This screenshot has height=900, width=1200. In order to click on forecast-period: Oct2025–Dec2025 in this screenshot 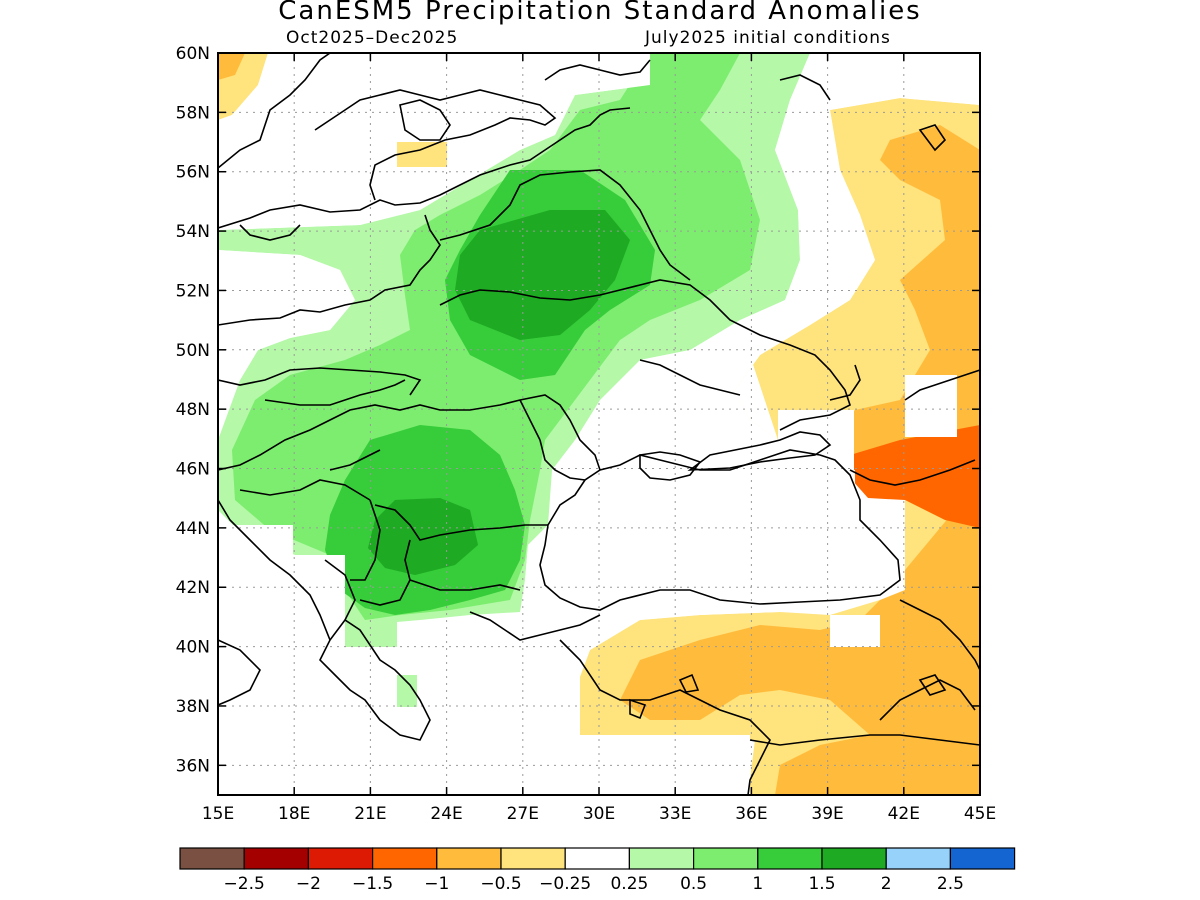, I will do `click(372, 38)`.